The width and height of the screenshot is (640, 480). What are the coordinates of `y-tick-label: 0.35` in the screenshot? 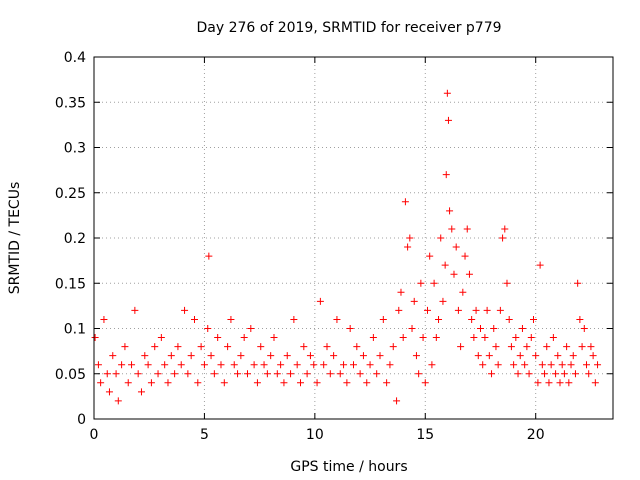 It's located at (70, 103).